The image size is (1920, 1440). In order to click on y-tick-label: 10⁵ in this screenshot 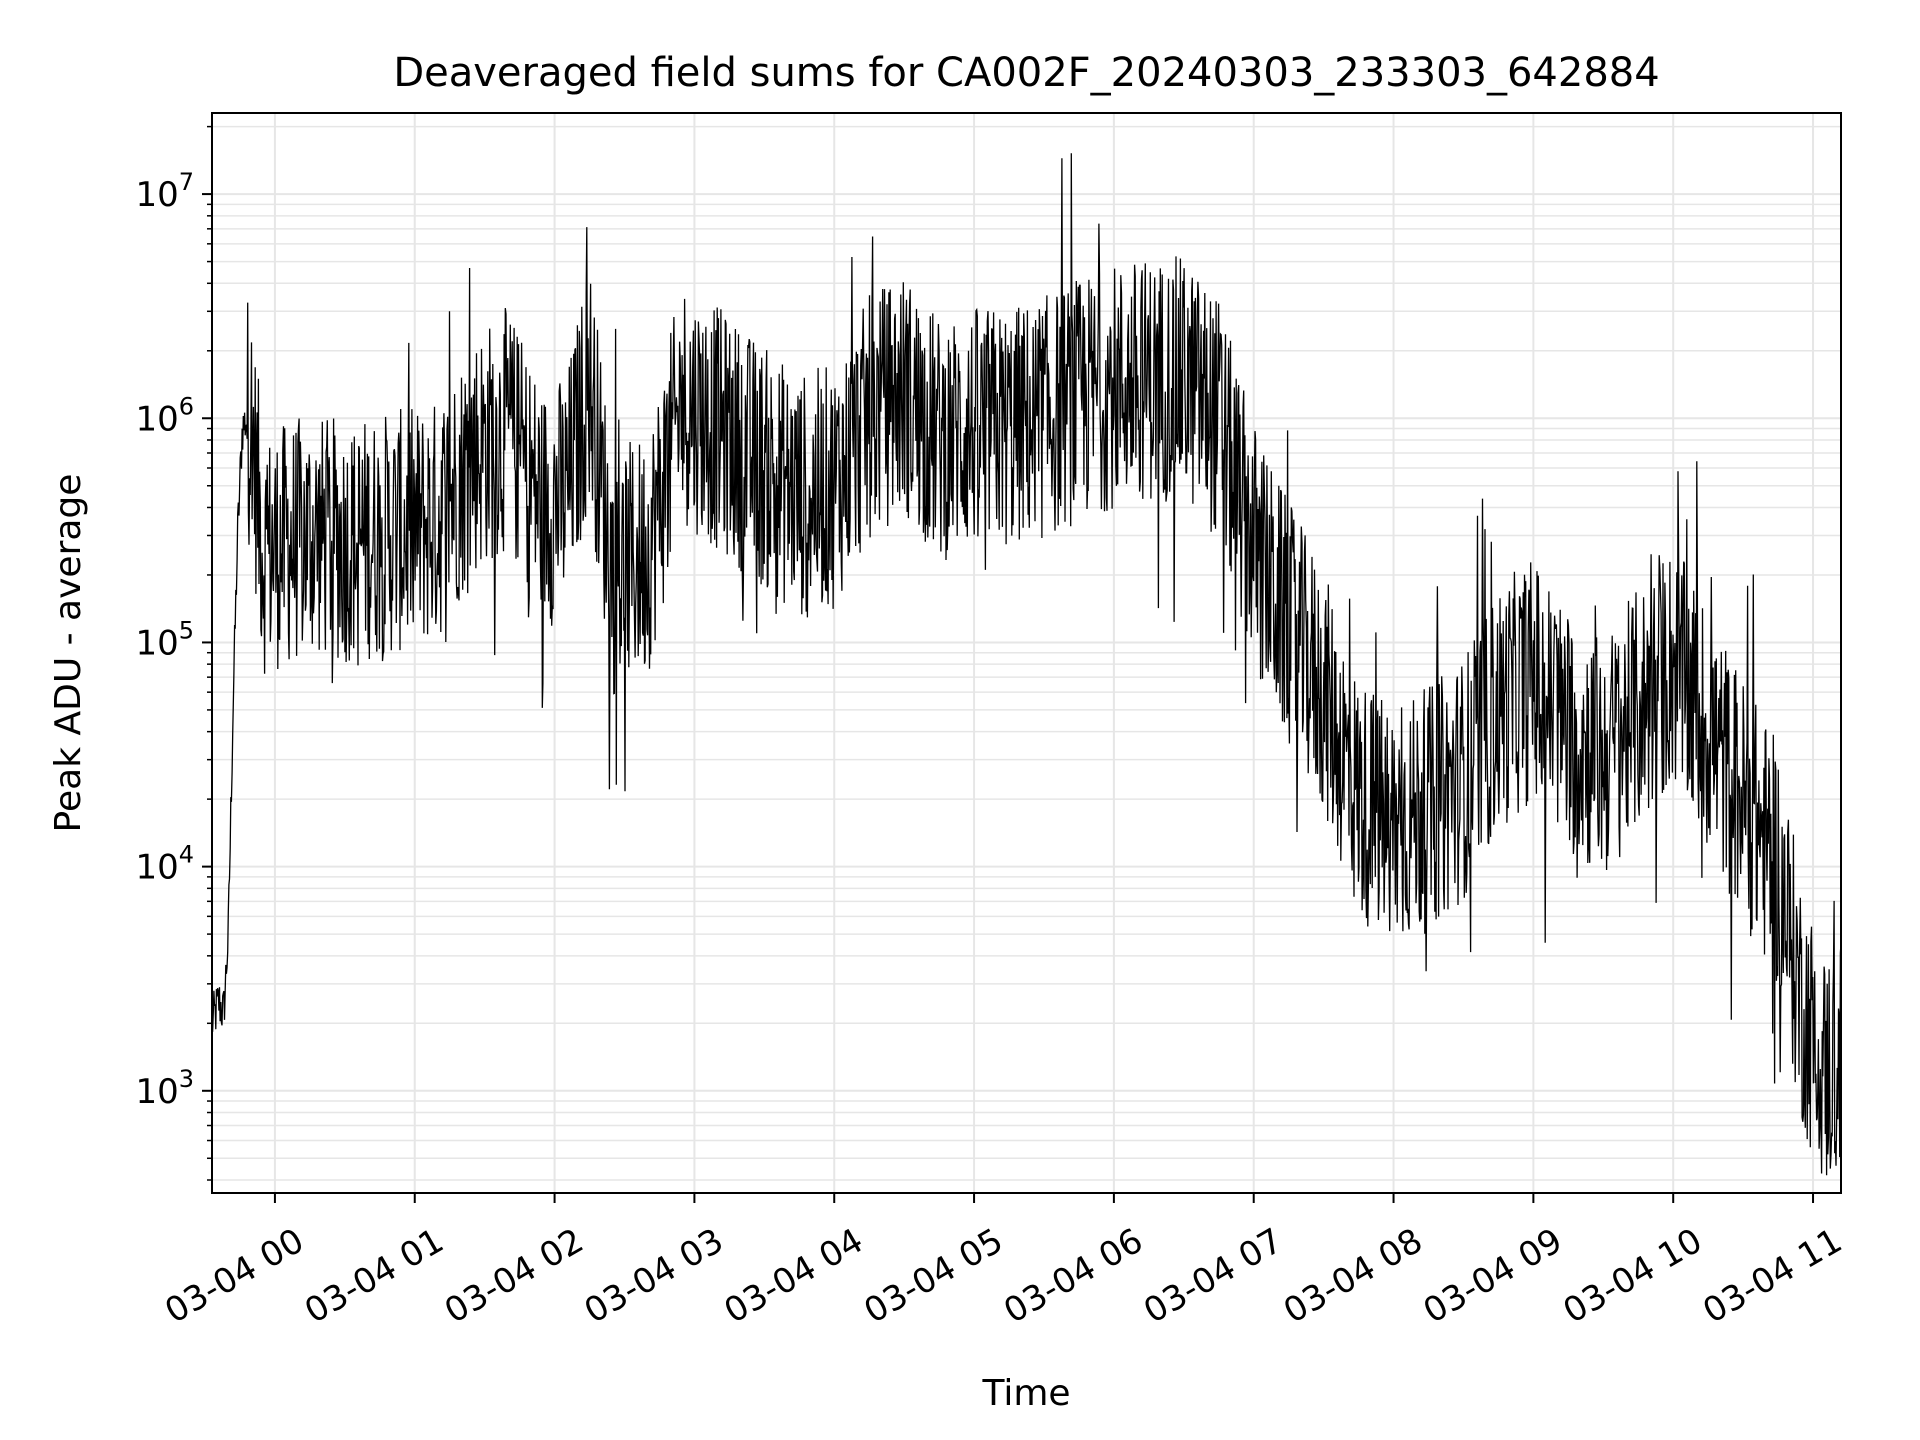, I will do `click(164, 639)`.